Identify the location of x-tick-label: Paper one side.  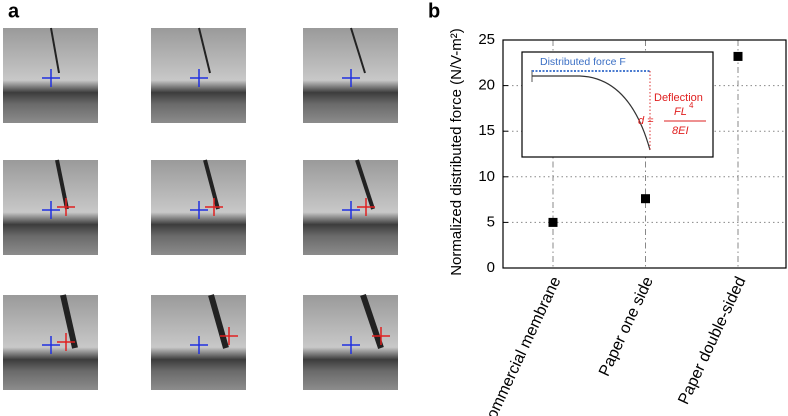
(626, 326).